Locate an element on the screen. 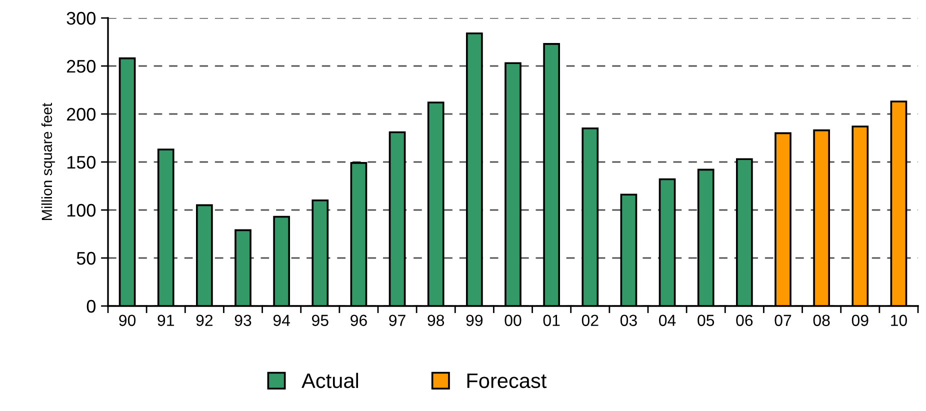  x-tick-label: 94 is located at coordinates (281, 320).